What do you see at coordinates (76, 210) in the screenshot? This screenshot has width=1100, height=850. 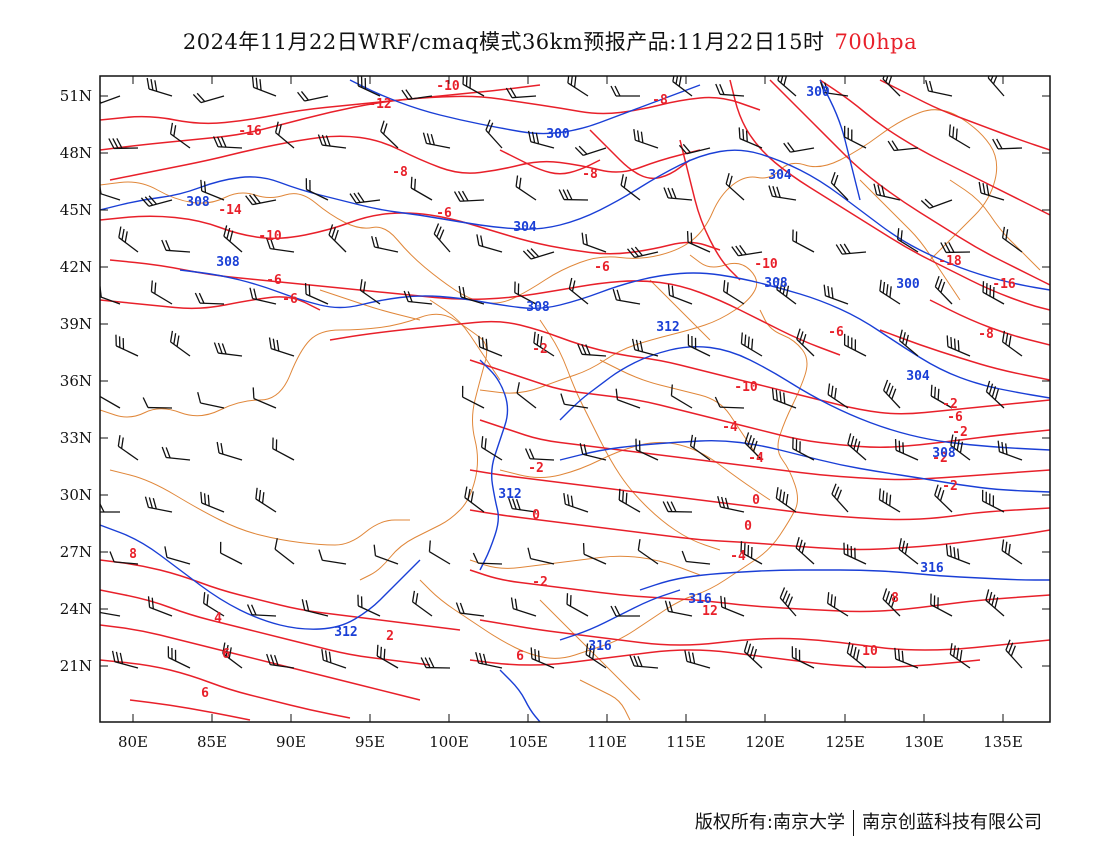 I see `lat-label: 45N` at bounding box center [76, 210].